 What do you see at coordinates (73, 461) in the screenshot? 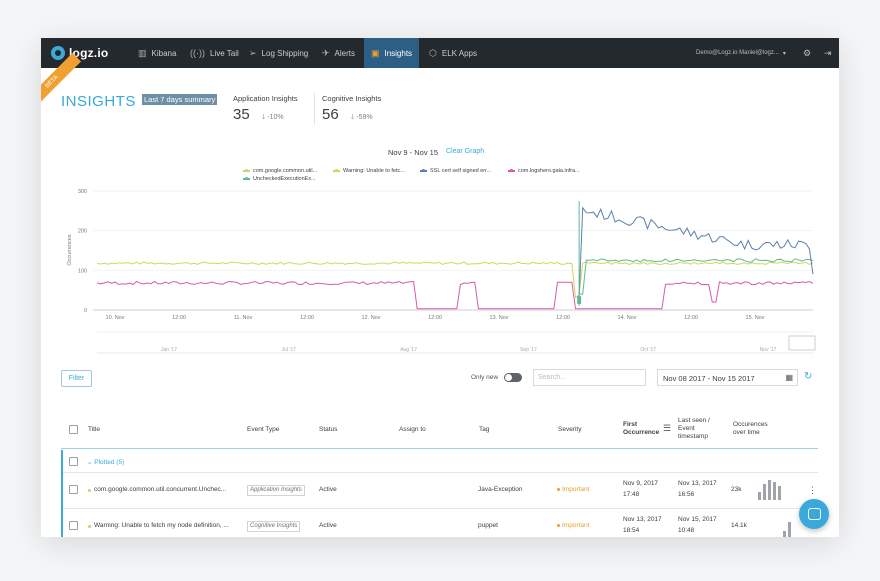
I see `group-checkbox` at bounding box center [73, 461].